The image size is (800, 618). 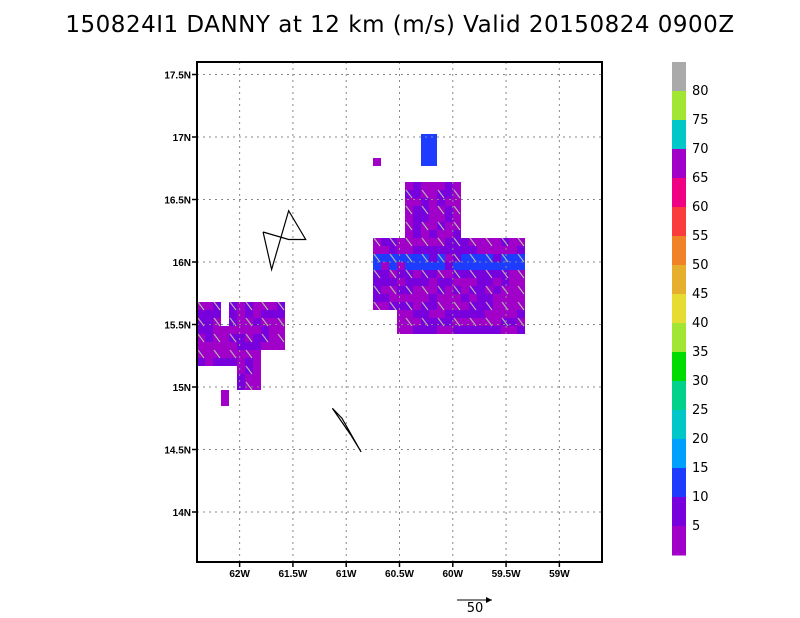 I want to click on colorbar-label: 35, so click(x=700, y=352).